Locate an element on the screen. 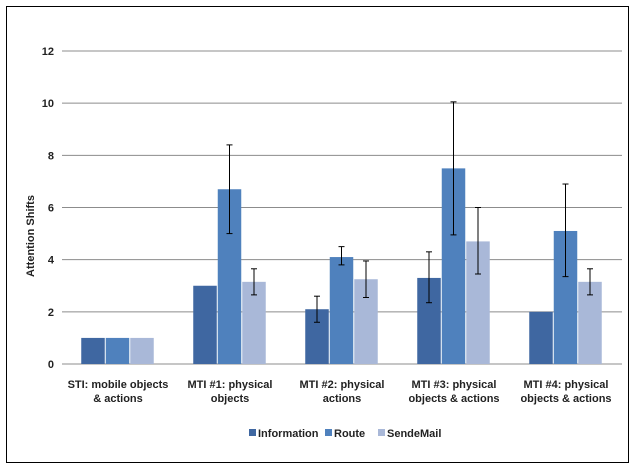 This screenshot has width=637, height=471. legend-swatch-route is located at coordinates (328, 432).